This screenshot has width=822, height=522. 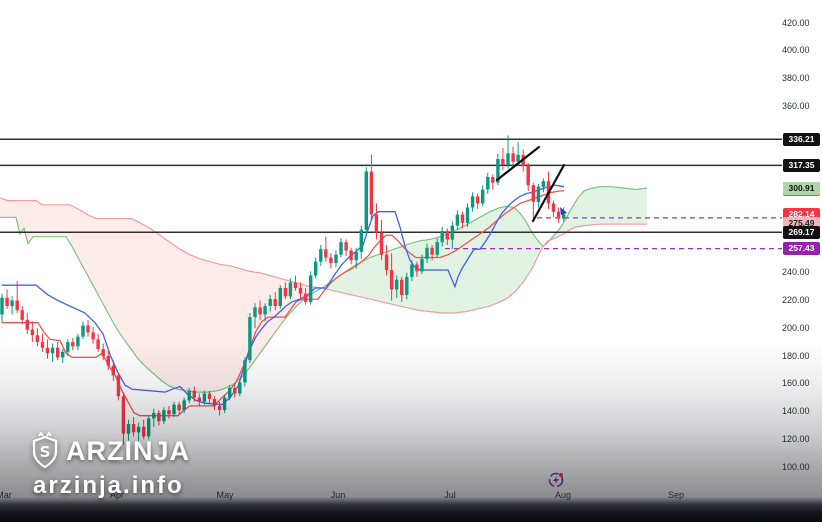 I want to click on brand-name: ARZINJA, so click(x=128, y=450).